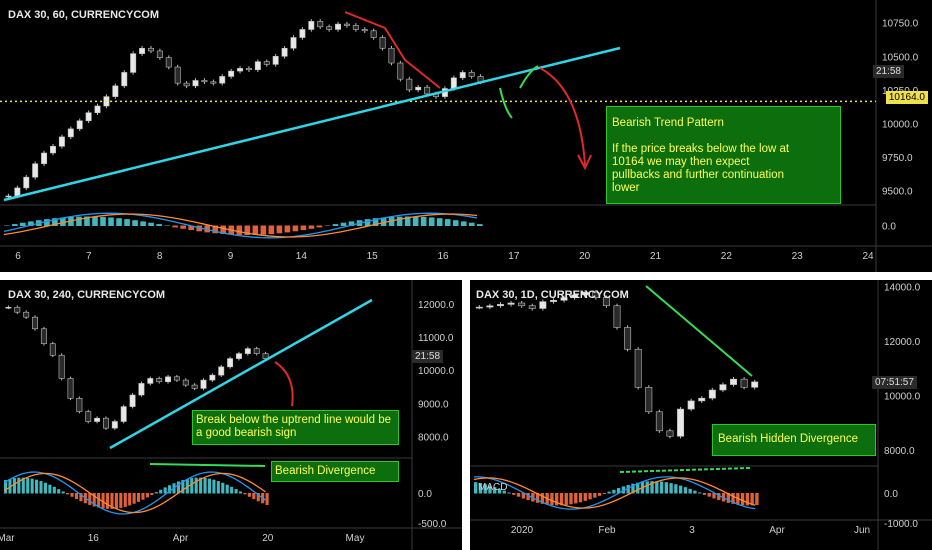 The width and height of the screenshot is (932, 550). Describe the element at coordinates (685, 470) in the screenshot. I see `macd-divergence-line` at that location.